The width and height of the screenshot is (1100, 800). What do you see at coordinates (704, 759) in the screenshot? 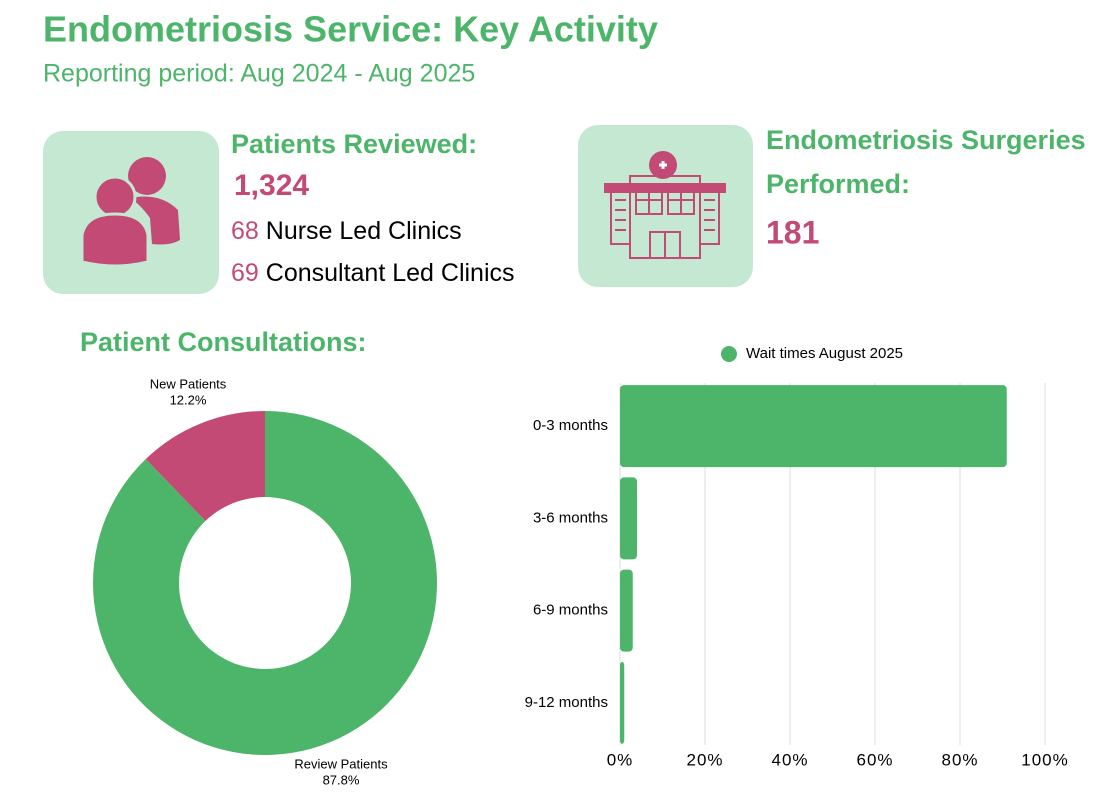
I see `x-tick-label: 20%` at bounding box center [704, 759].